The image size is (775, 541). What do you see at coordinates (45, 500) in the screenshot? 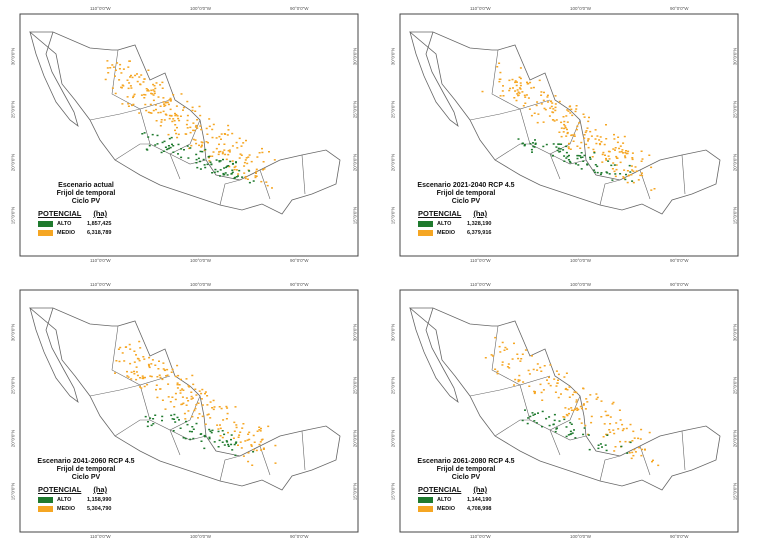
I see `legend-swatch` at bounding box center [45, 500].